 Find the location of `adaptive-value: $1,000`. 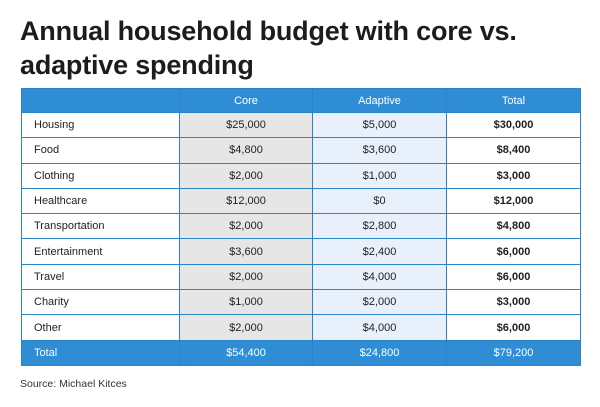

adaptive-value: $1,000 is located at coordinates (379, 175).